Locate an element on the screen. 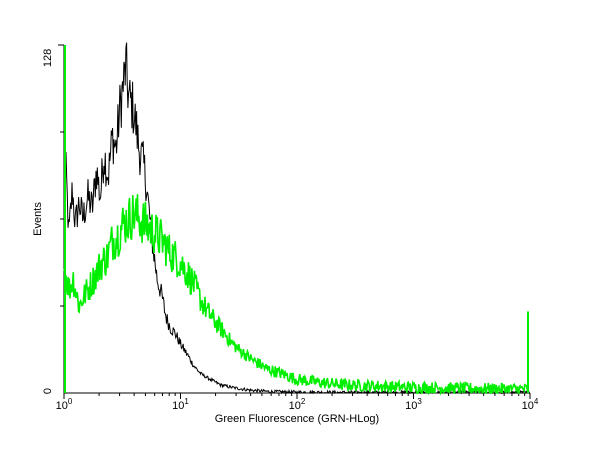 The height and width of the screenshot is (452, 600). y-tick-label-zero: 0 is located at coordinates (48, 391).